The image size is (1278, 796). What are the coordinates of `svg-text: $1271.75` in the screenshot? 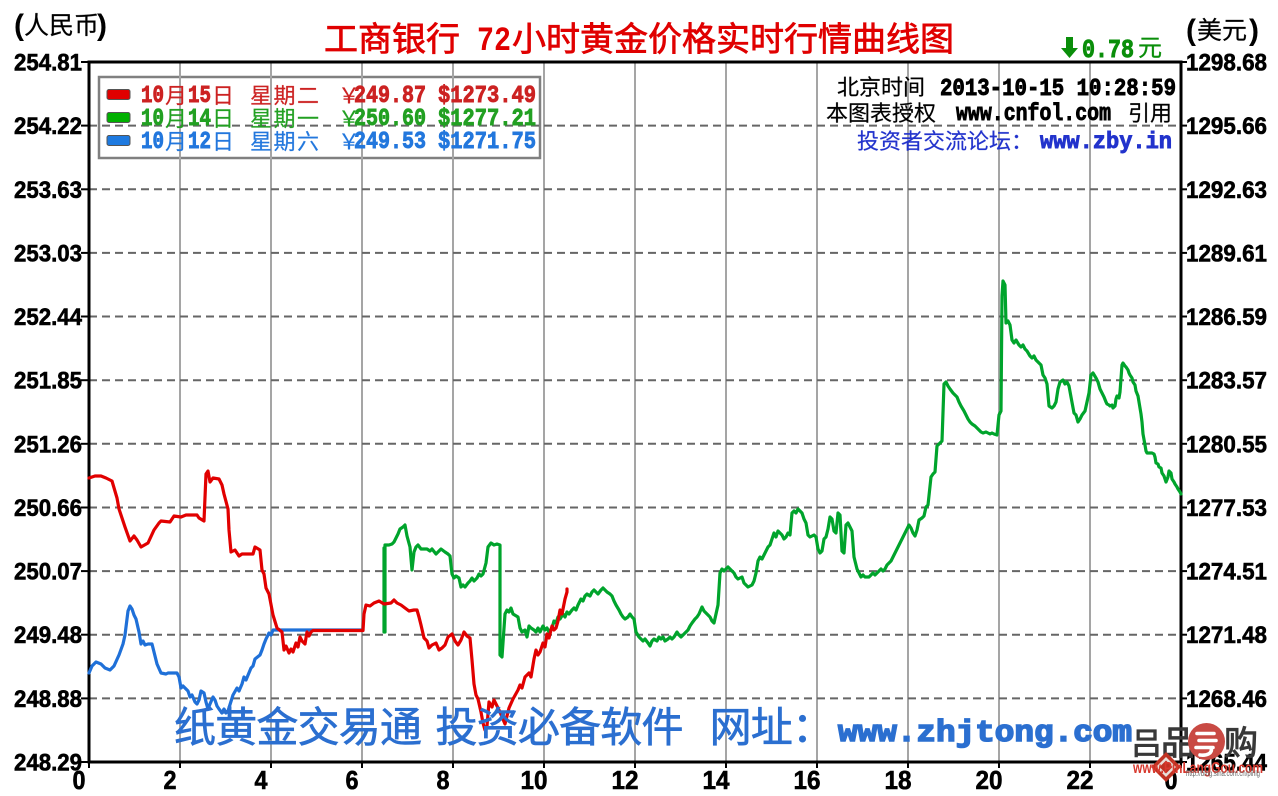 It's located at (487, 142).